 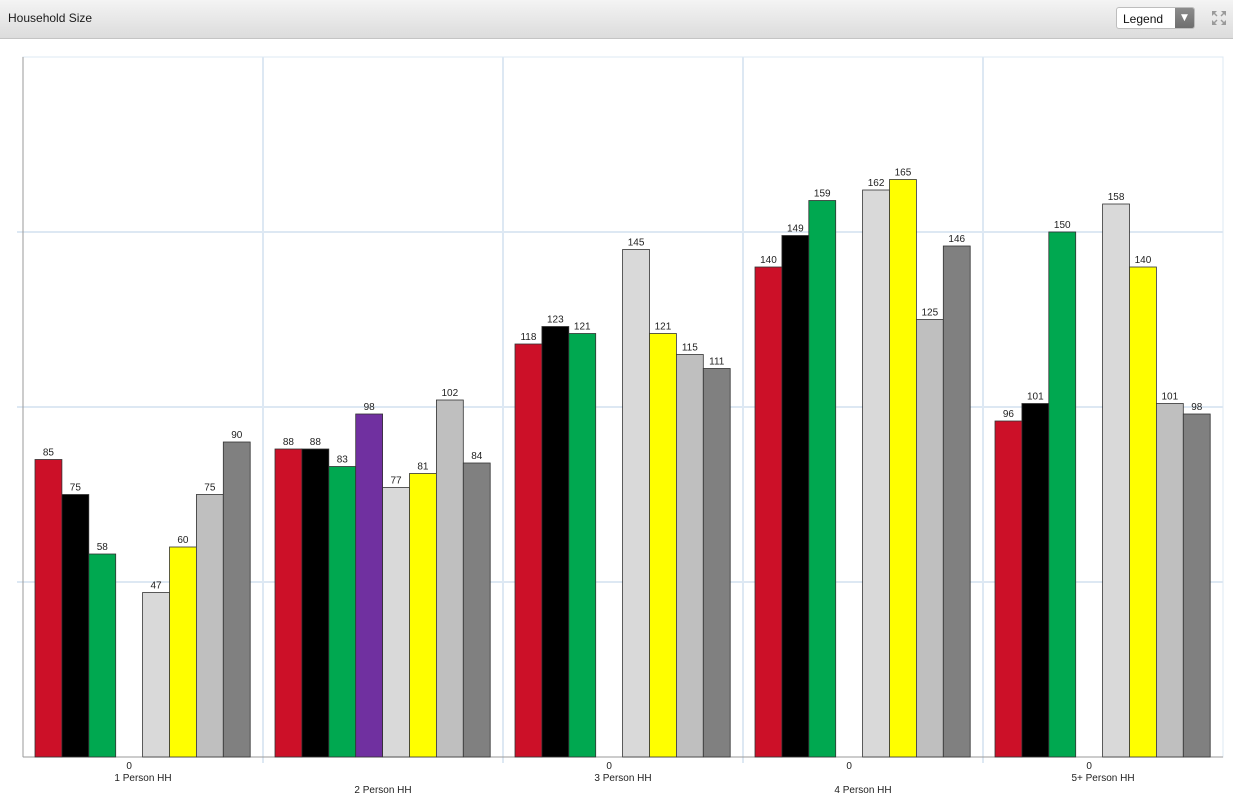 I want to click on chevron-down-icon: ▼, so click(x=1184, y=18).